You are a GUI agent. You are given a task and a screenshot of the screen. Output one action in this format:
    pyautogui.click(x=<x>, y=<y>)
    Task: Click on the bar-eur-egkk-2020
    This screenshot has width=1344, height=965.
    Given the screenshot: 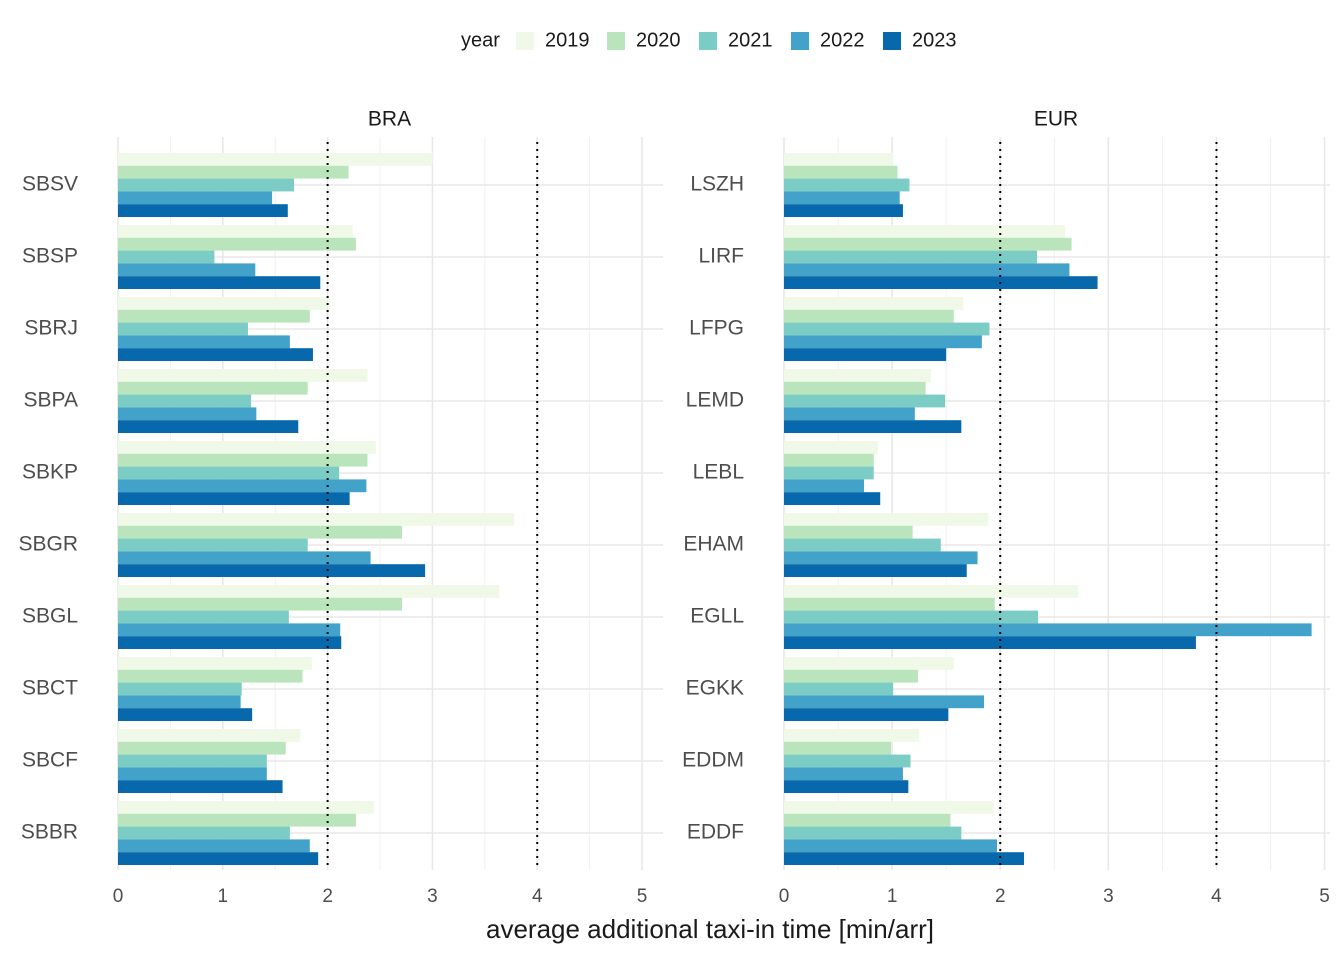 What is the action you would take?
    pyautogui.click(x=851, y=676)
    